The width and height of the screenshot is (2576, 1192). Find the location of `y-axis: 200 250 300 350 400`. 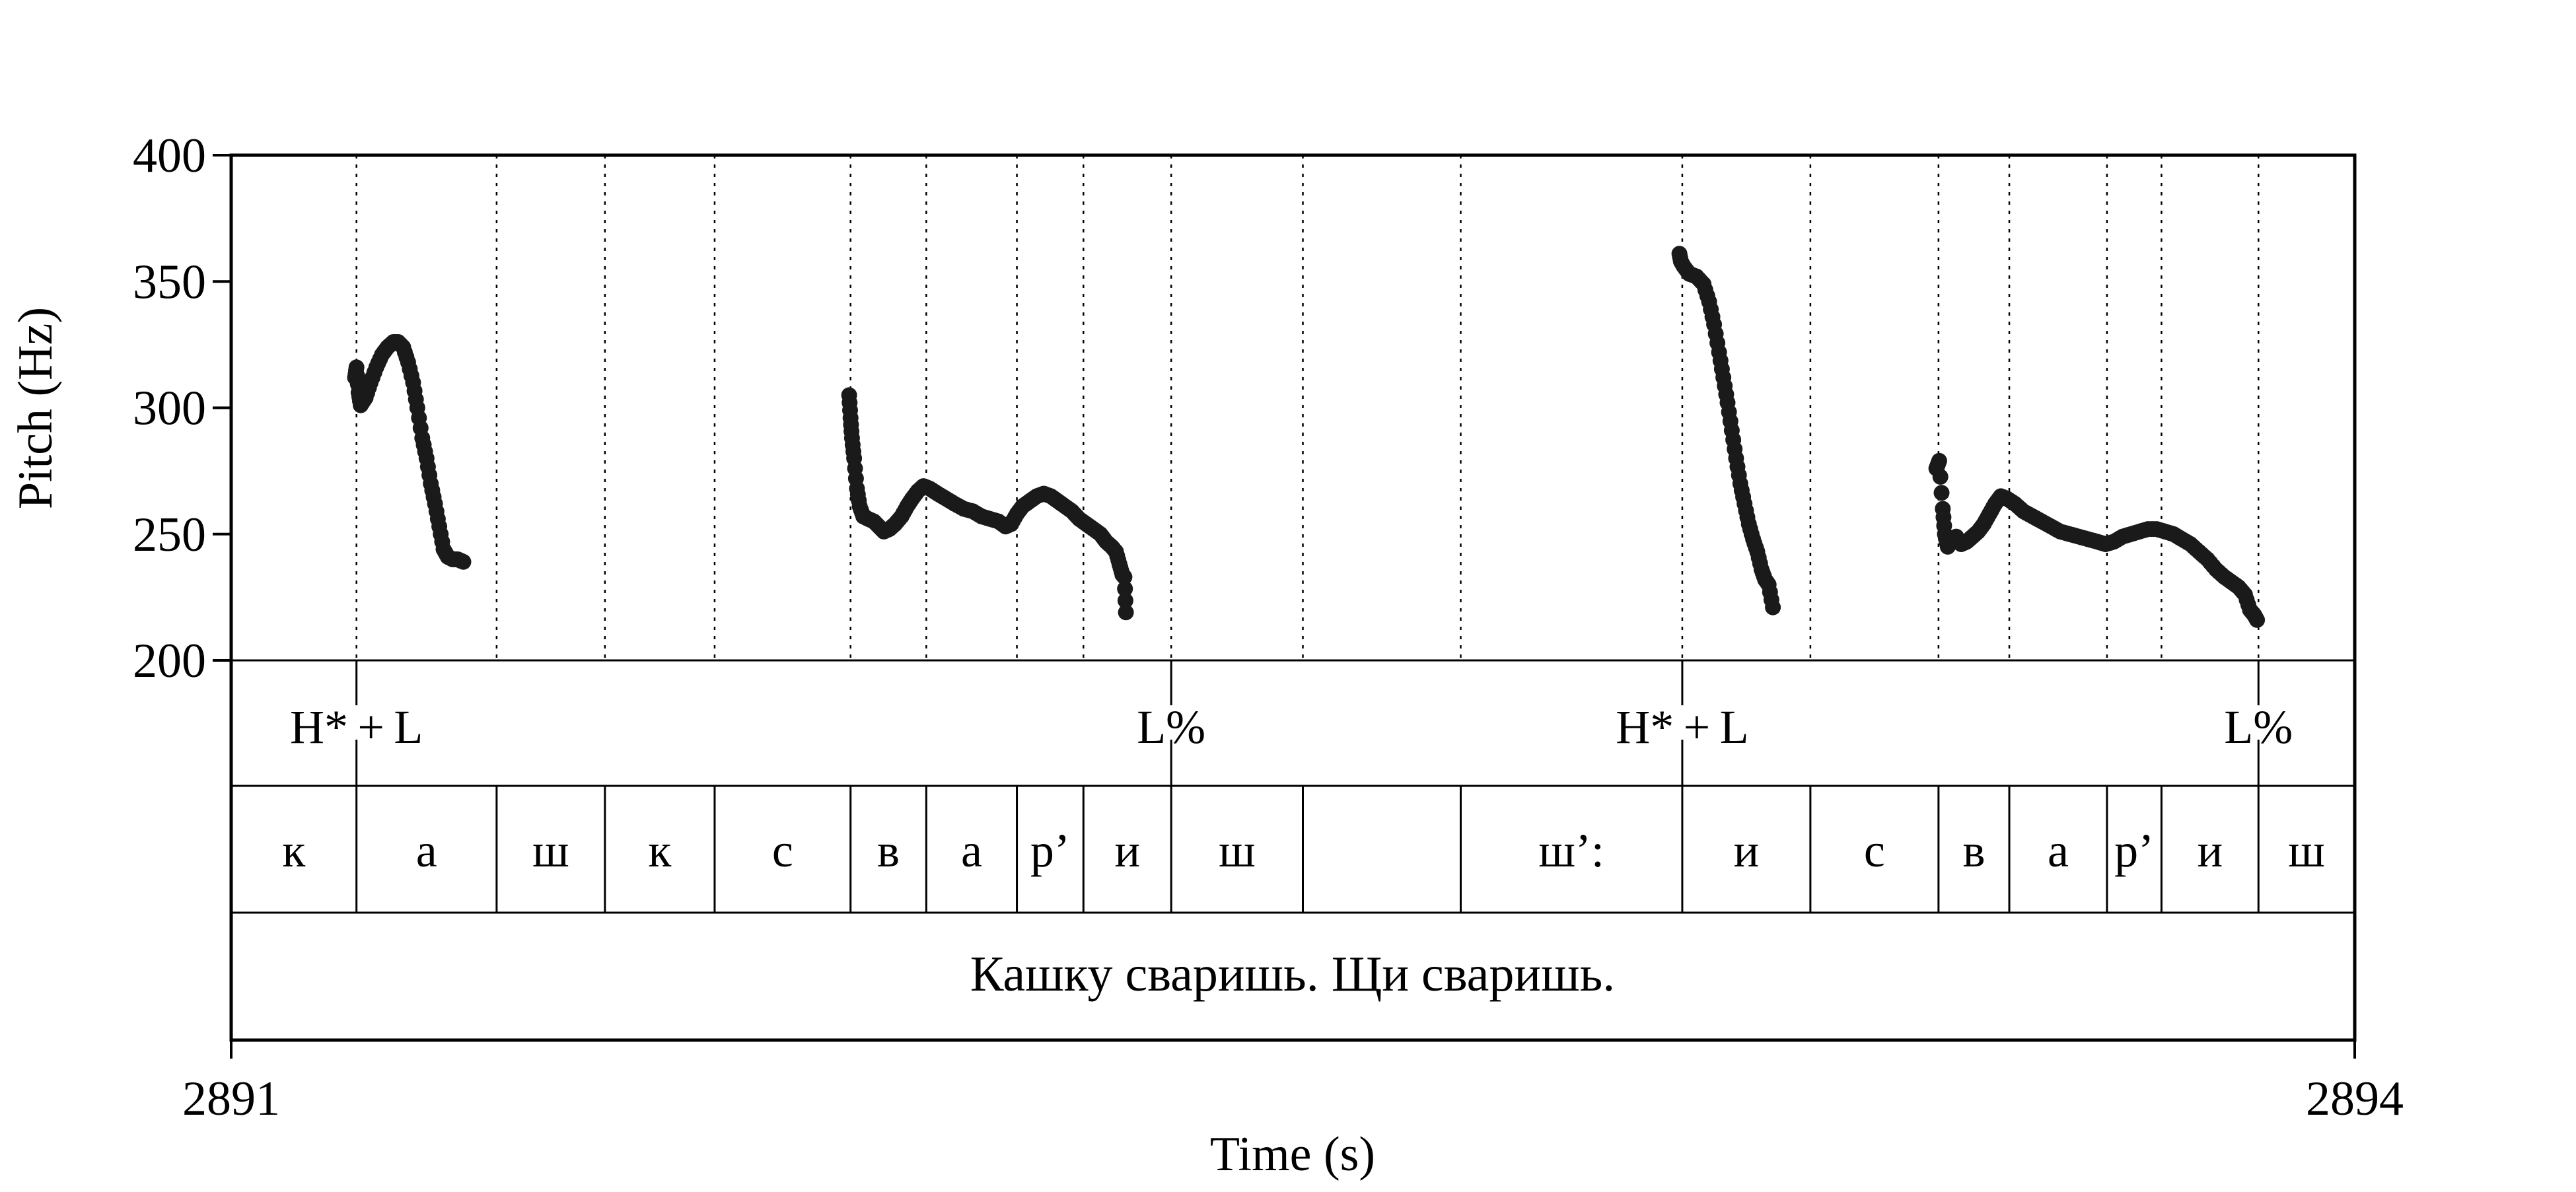

y-axis: 200 250 300 350 400 is located at coordinates (182, 409).